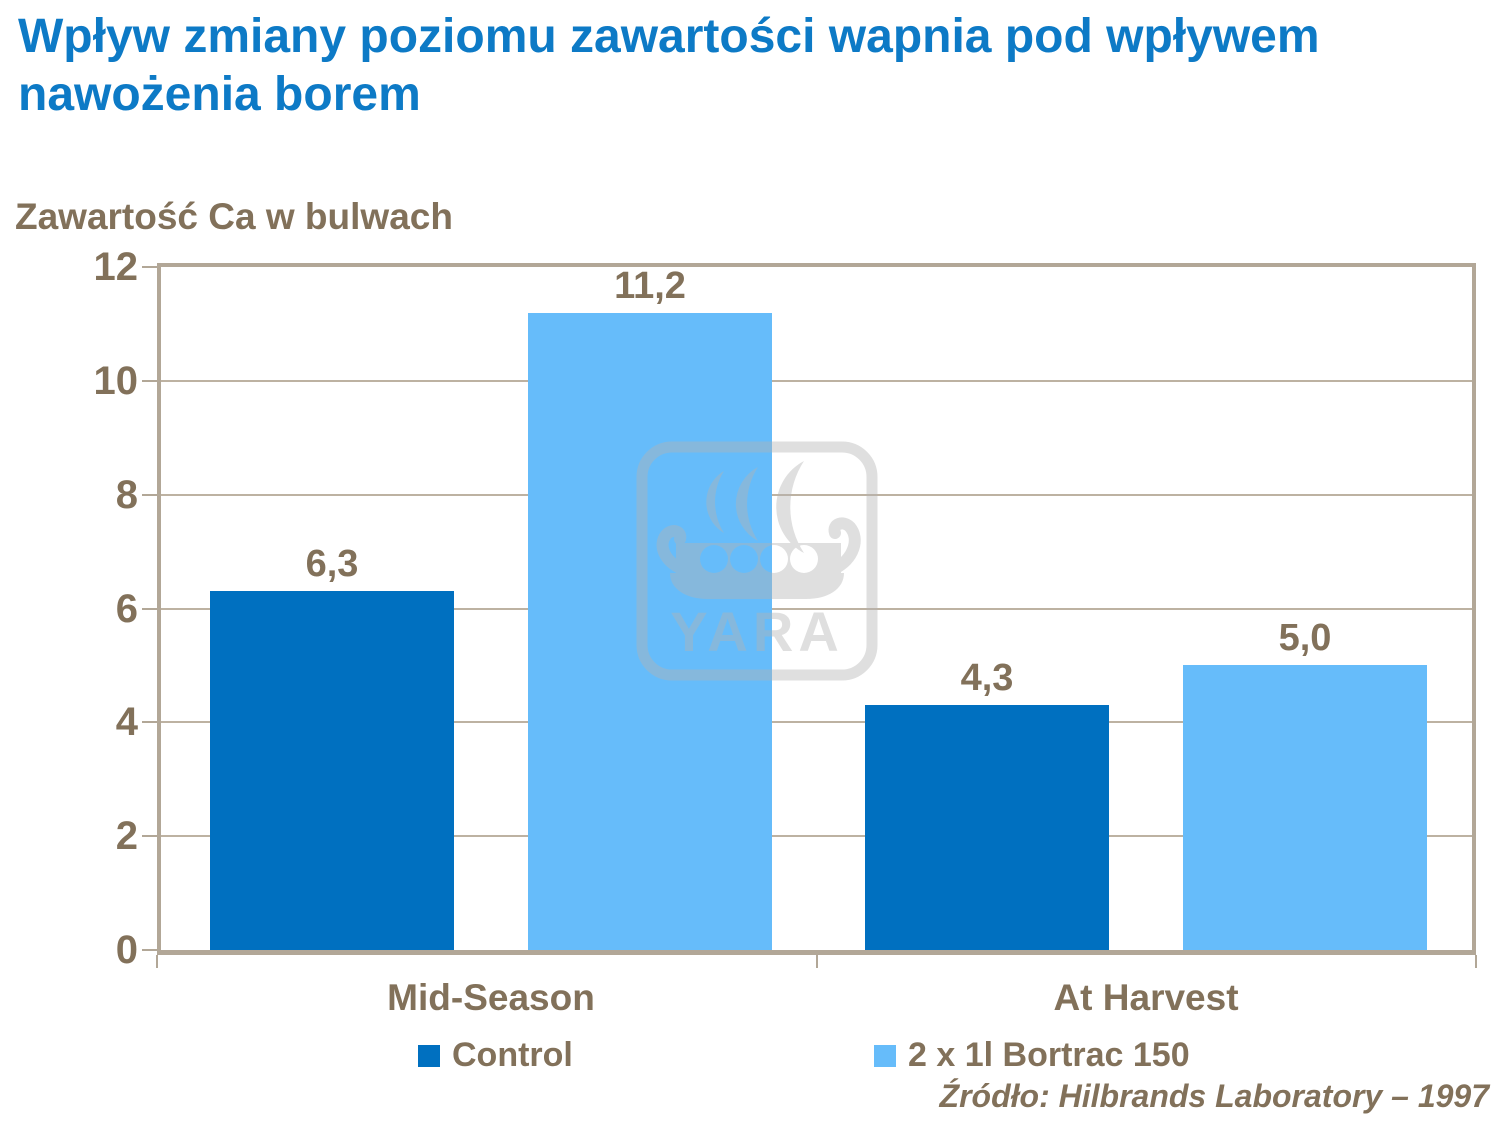 This screenshot has width=1501, height=1125. I want to click on legend-label-bortrac: 2 x 1l Bortrac 150, so click(1049, 1055).